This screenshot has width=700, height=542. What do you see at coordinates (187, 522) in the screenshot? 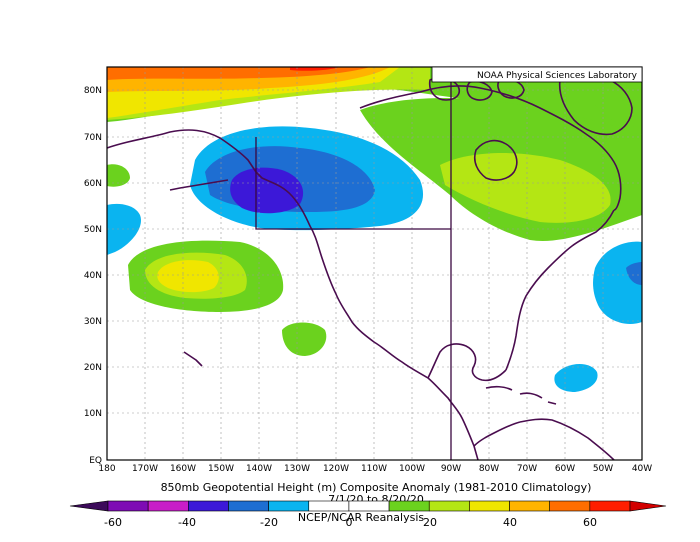
I see `colorbar-tick: -40` at bounding box center [187, 522].